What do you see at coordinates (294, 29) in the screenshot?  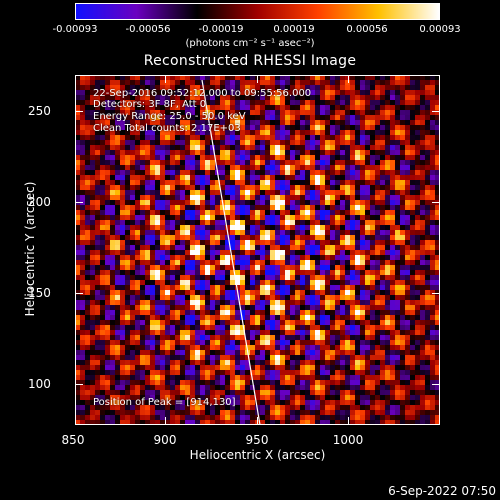 I see `colorbar-tick: 0.00019` at bounding box center [294, 29].